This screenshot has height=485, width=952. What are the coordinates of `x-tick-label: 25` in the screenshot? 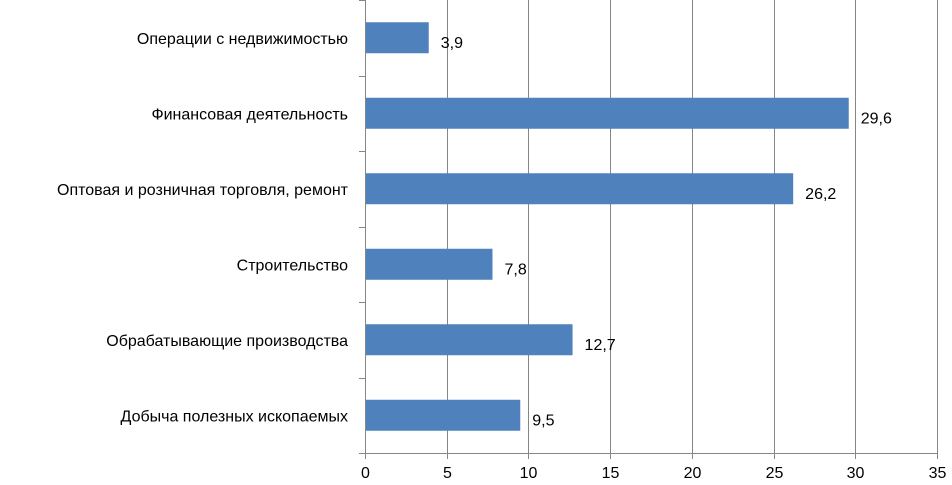 It's located at (775, 473).